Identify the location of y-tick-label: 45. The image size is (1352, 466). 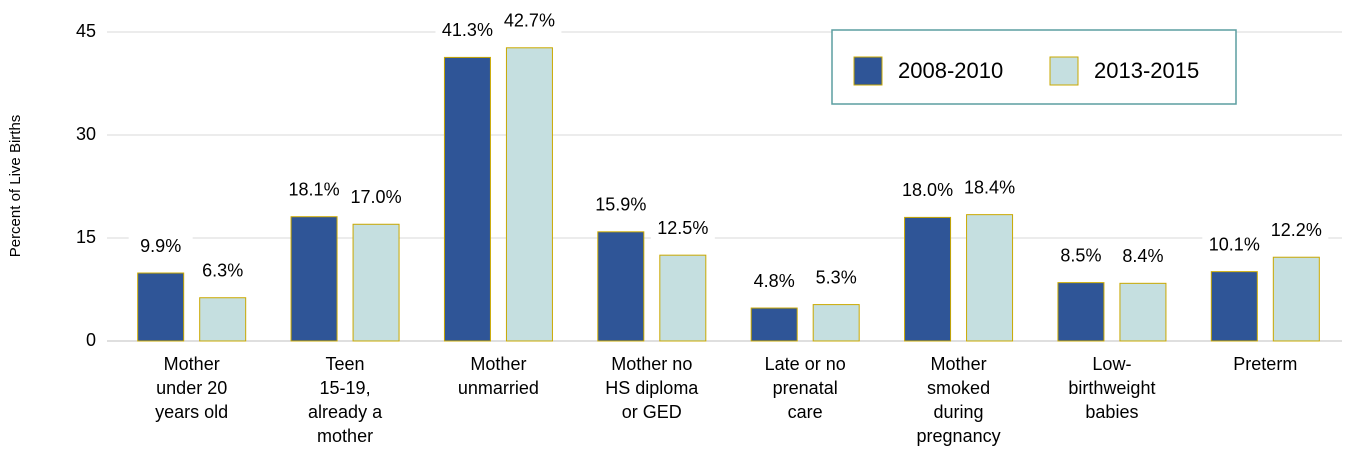
(86, 31).